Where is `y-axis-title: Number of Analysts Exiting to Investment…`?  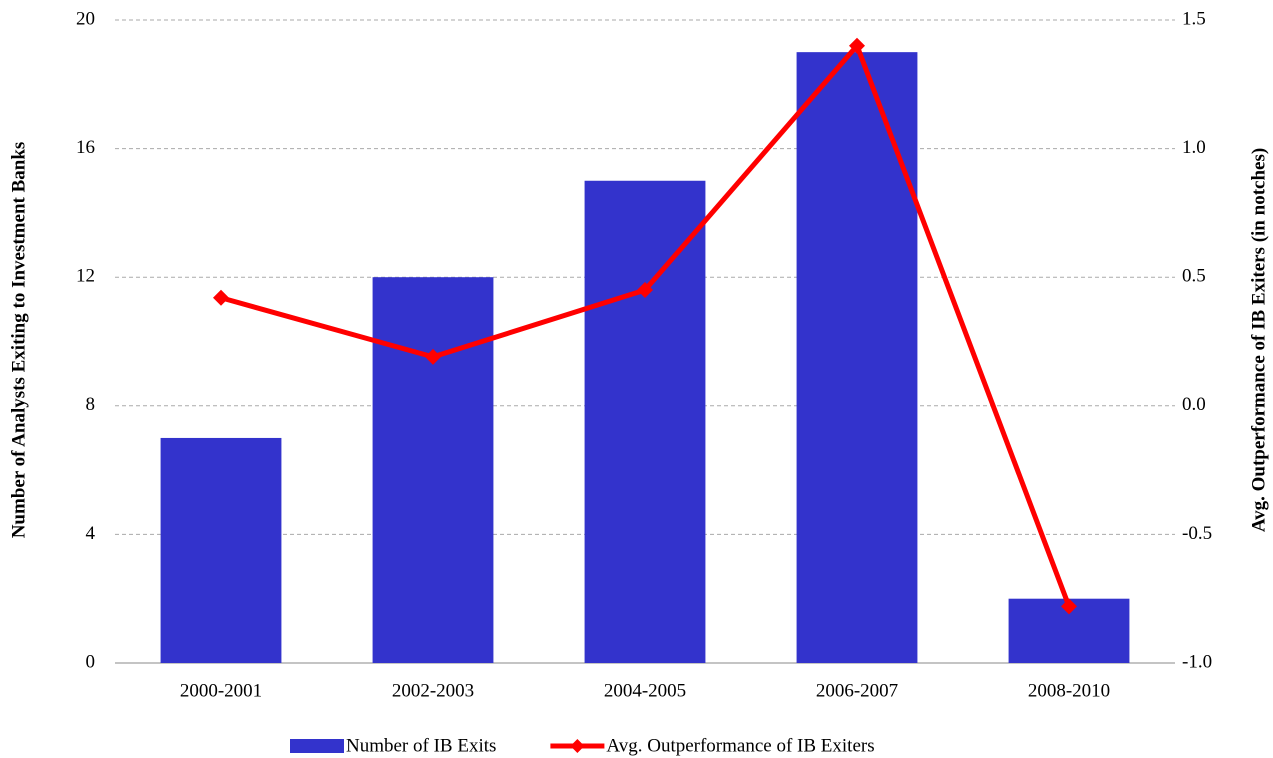 y-axis-title: Number of Analysts Exiting to Investment… is located at coordinates (18, 340).